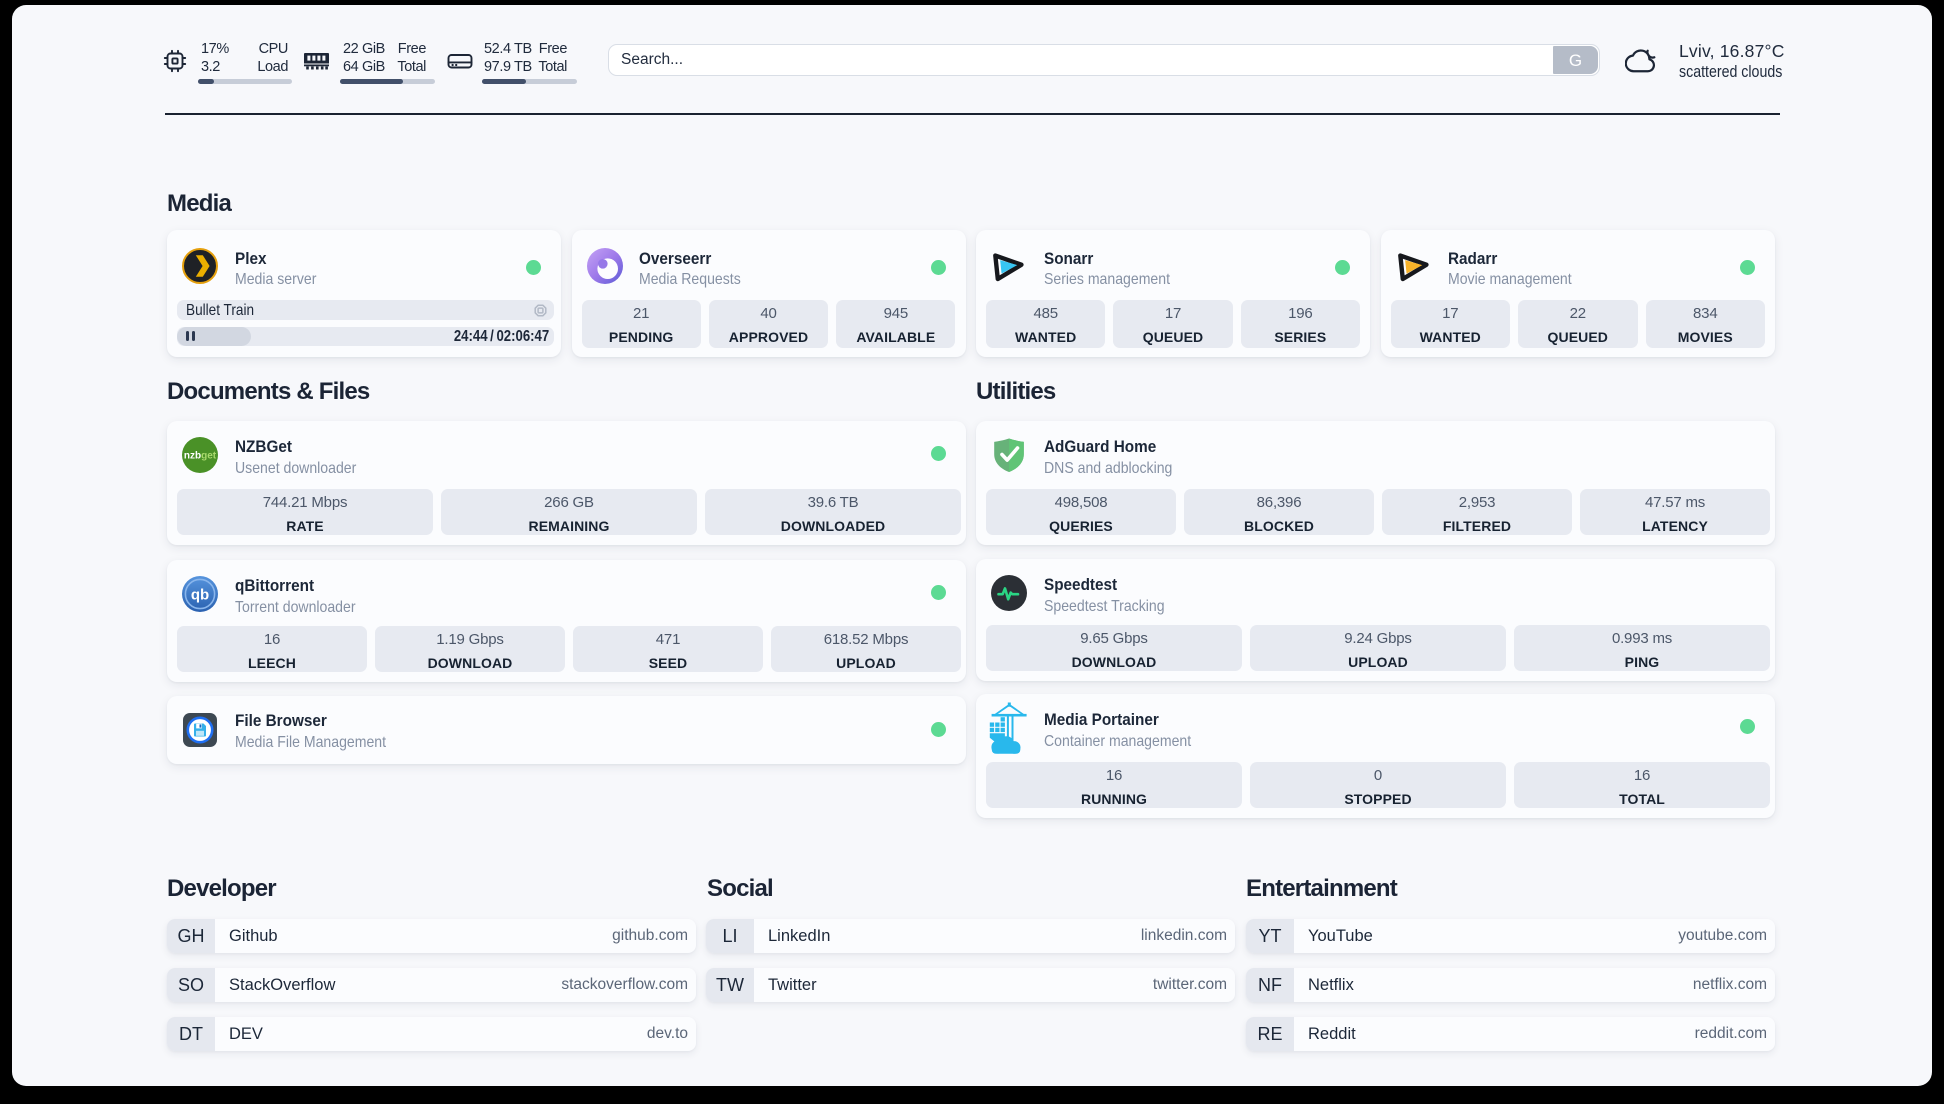  I want to click on svg-text: nzbget, so click(200, 456).